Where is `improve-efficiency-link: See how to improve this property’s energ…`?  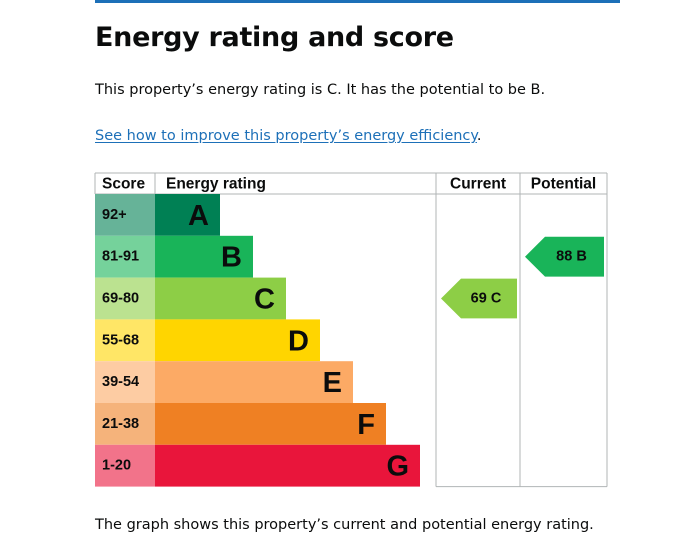
improve-efficiency-link: See how to improve this property’s energ… is located at coordinates (286, 136).